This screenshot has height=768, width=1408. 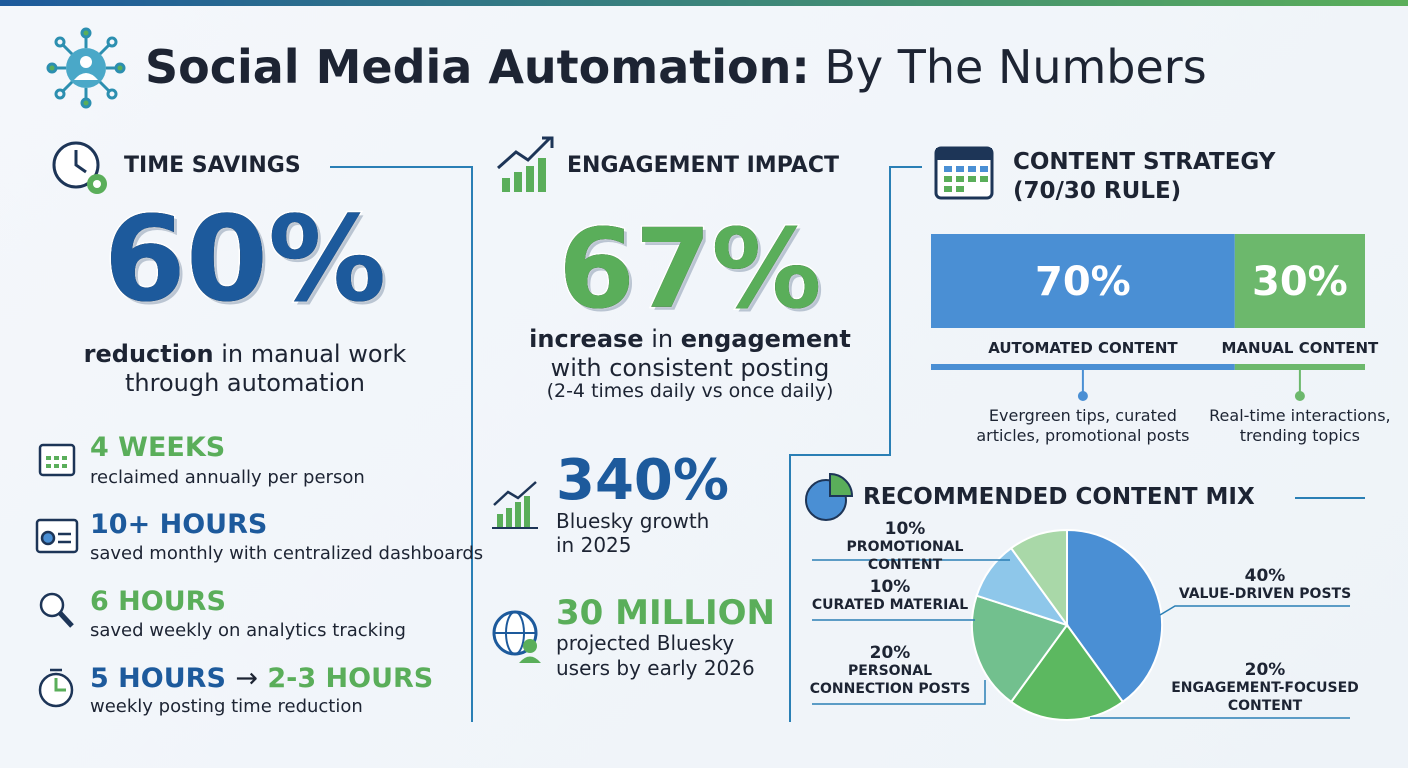 I want to click on value-label: 30%, so click(x=1300, y=282).